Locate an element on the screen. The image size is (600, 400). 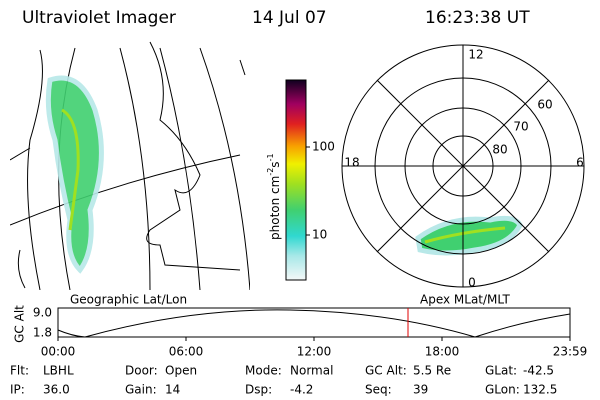
colorbar-unit: photon cm-2s-1 is located at coordinates (274, 196).